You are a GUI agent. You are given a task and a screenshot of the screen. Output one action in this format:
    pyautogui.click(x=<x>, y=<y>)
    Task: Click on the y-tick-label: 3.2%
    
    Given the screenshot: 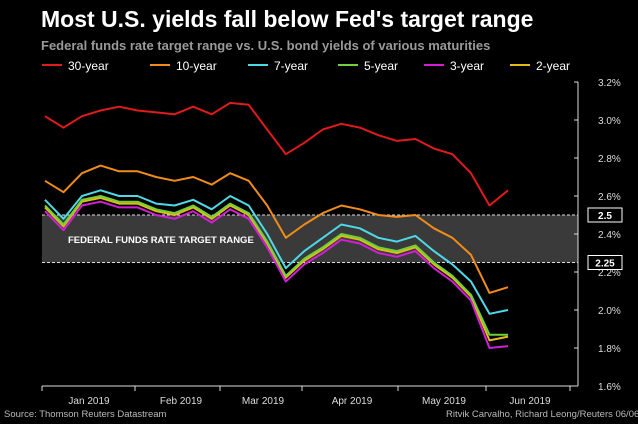 What is the action you would take?
    pyautogui.click(x=609, y=83)
    